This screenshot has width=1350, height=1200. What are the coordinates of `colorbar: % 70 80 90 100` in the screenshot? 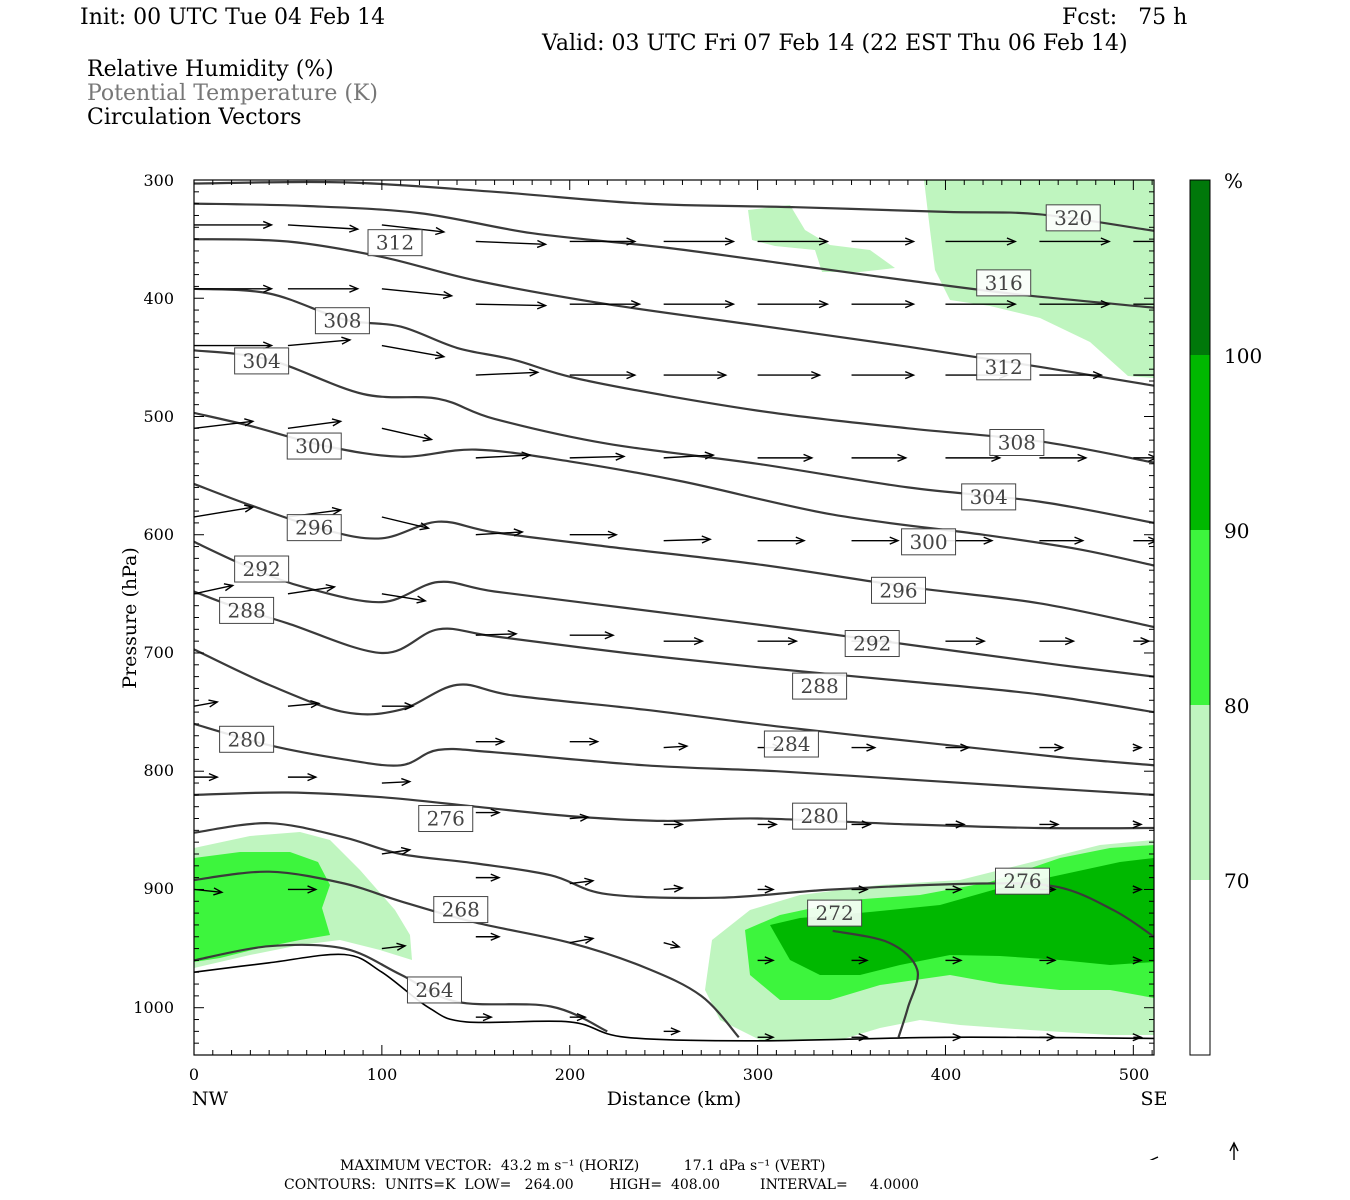 It's located at (1225, 612).